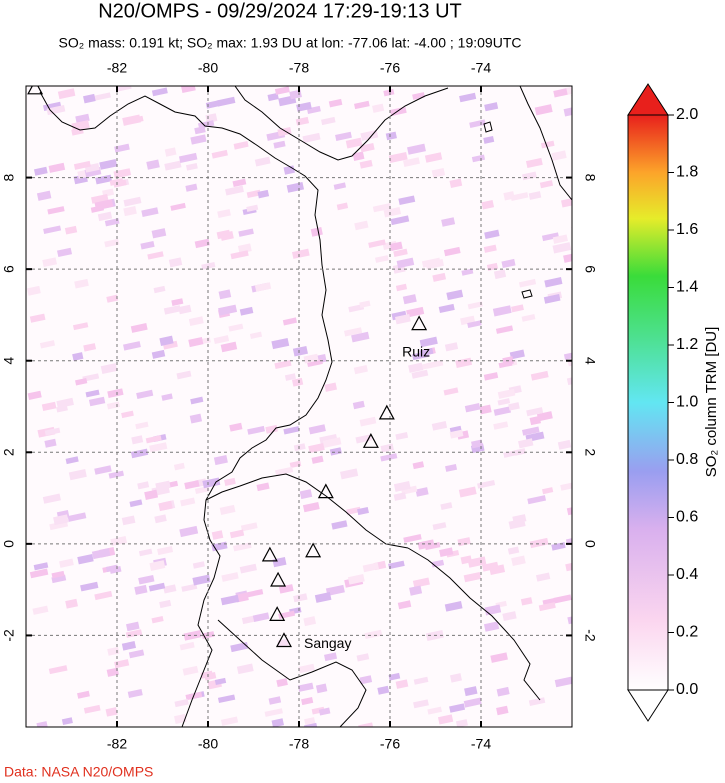  Describe the element at coordinates (386, 412) in the screenshot. I see `volcano-marker` at that location.